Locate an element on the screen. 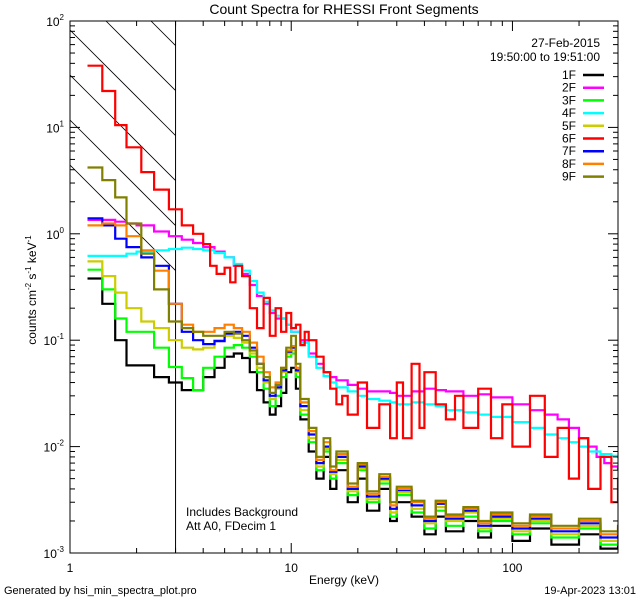 This screenshot has width=640, height=600. y-tick-label: 10⁻¹ is located at coordinates (54, 340).